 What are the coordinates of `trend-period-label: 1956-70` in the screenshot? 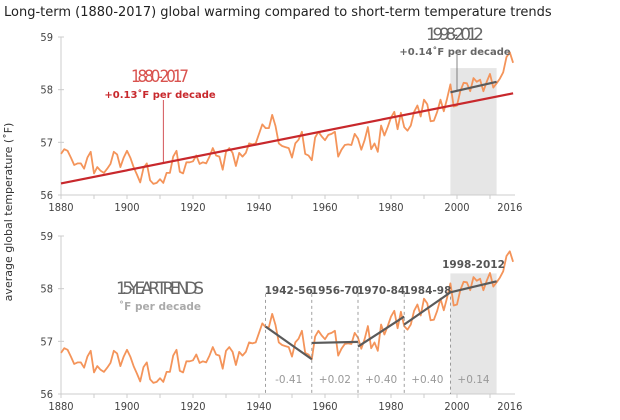 It's located at (335, 291).